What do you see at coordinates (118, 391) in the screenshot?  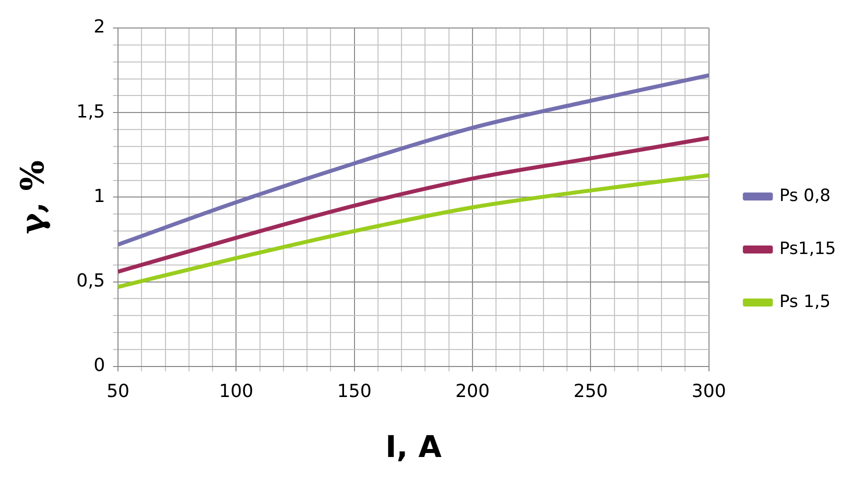 I see `x-tick-label: 50` at bounding box center [118, 391].